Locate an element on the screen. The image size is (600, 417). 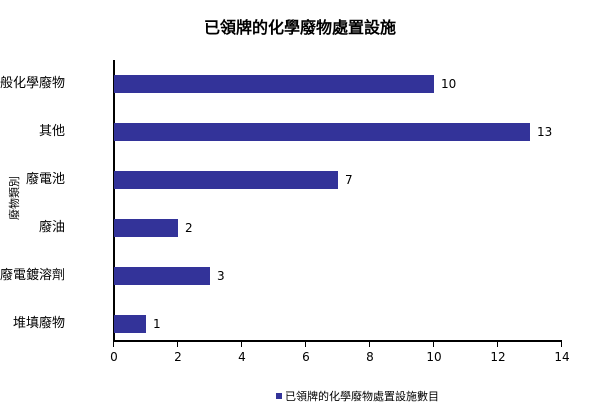
category-label: 廢電池 is located at coordinates (45, 179).